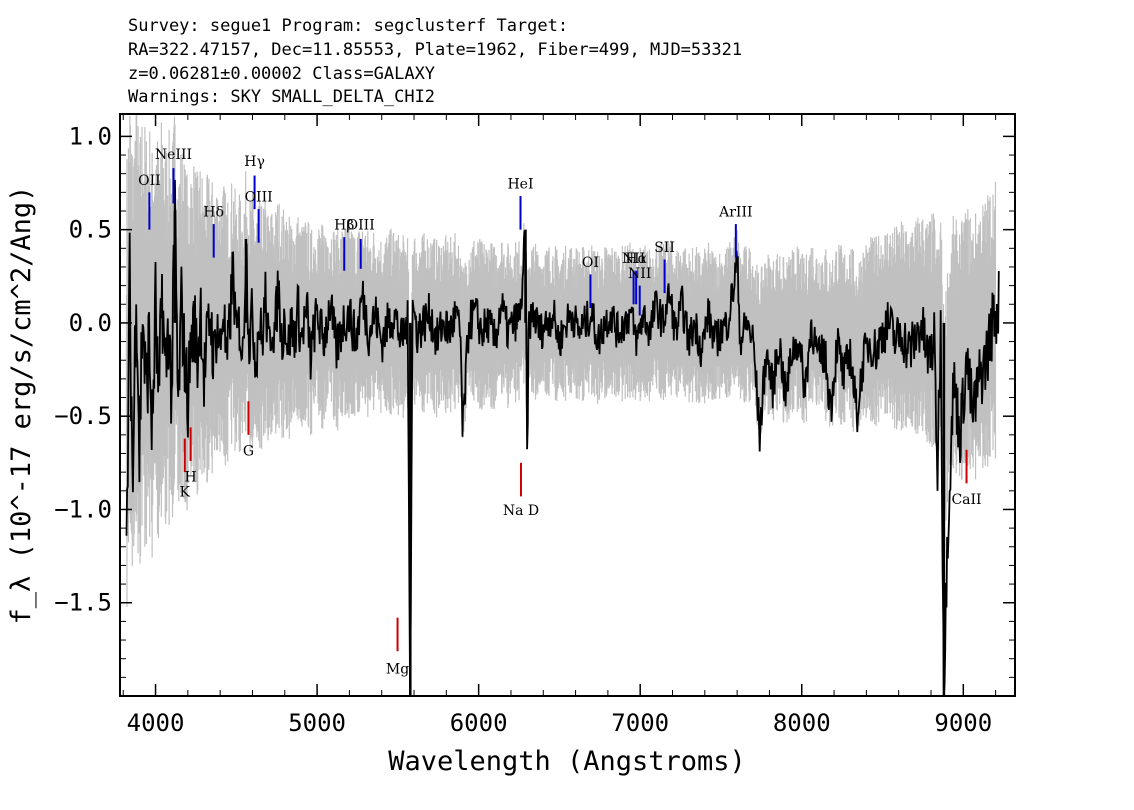  Describe the element at coordinates (156, 723) in the screenshot. I see `x-tick-label: 4000` at that location.